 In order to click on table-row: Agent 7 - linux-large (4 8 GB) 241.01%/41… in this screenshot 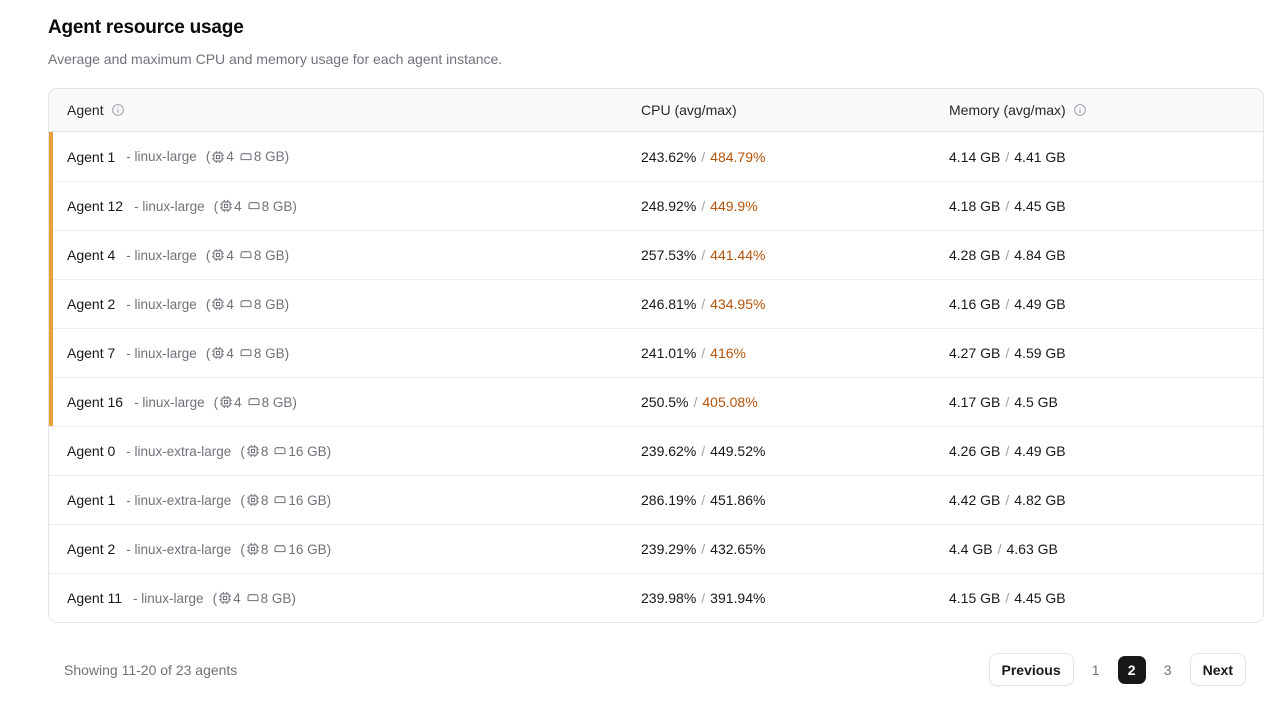, I will do `click(656, 352)`.